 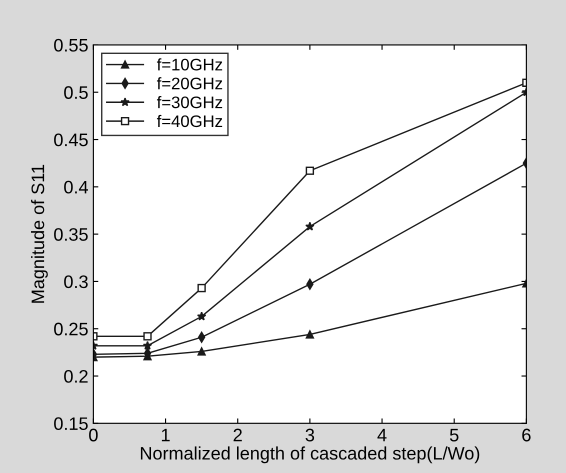 I want to click on x-axis-title: Normalized length of cascaded step(L/Wo), so click(x=310, y=455).